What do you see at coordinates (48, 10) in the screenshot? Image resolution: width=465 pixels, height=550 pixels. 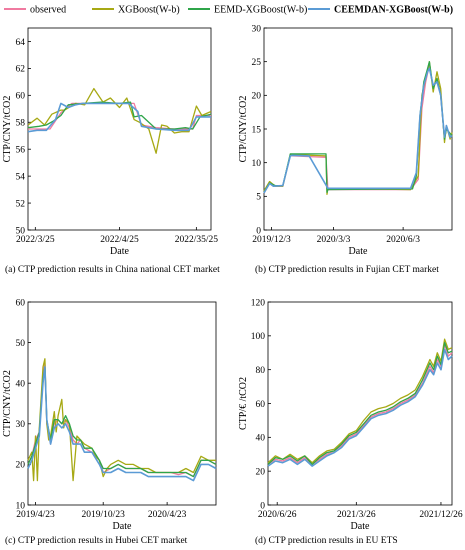 I see `legend-label-observed: observed` at bounding box center [48, 10].